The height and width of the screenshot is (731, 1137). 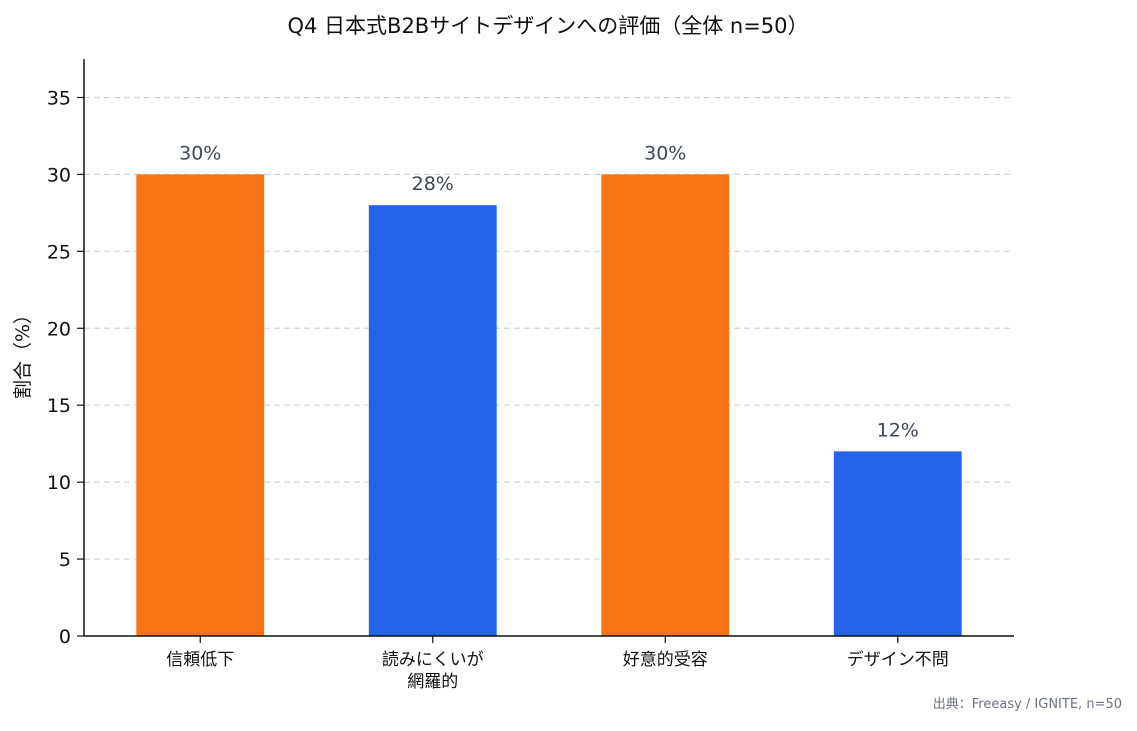 What do you see at coordinates (665, 660) in the screenshot?
I see `x-tick-label: 好意的受容` at bounding box center [665, 660].